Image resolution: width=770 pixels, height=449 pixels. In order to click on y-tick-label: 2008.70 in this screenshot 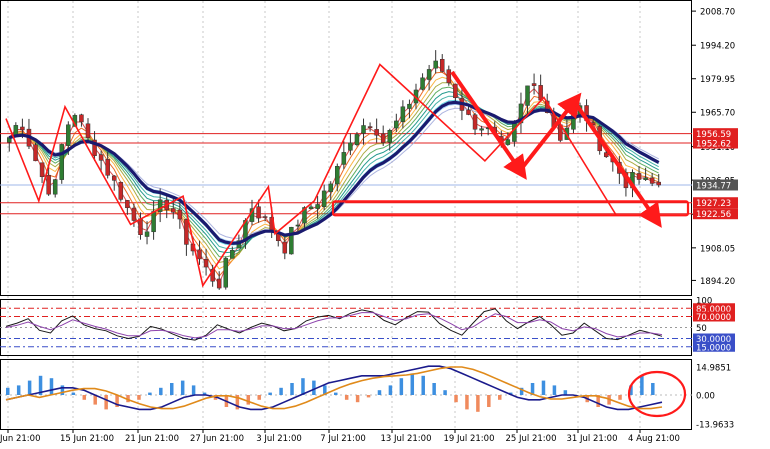, I will do `click(717, 13)`.